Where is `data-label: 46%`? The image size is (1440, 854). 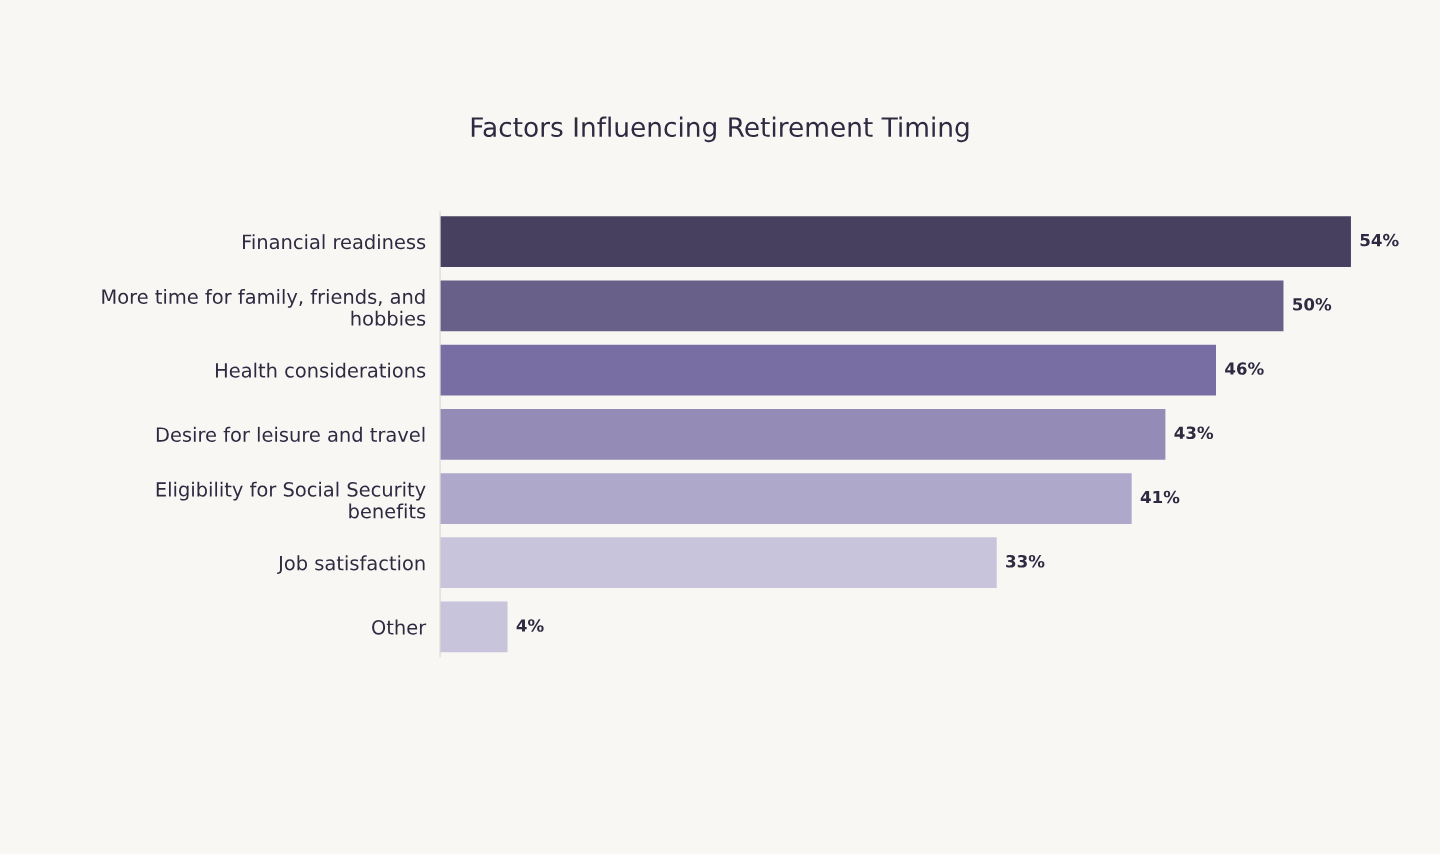 data-label: 46% is located at coordinates (1244, 368).